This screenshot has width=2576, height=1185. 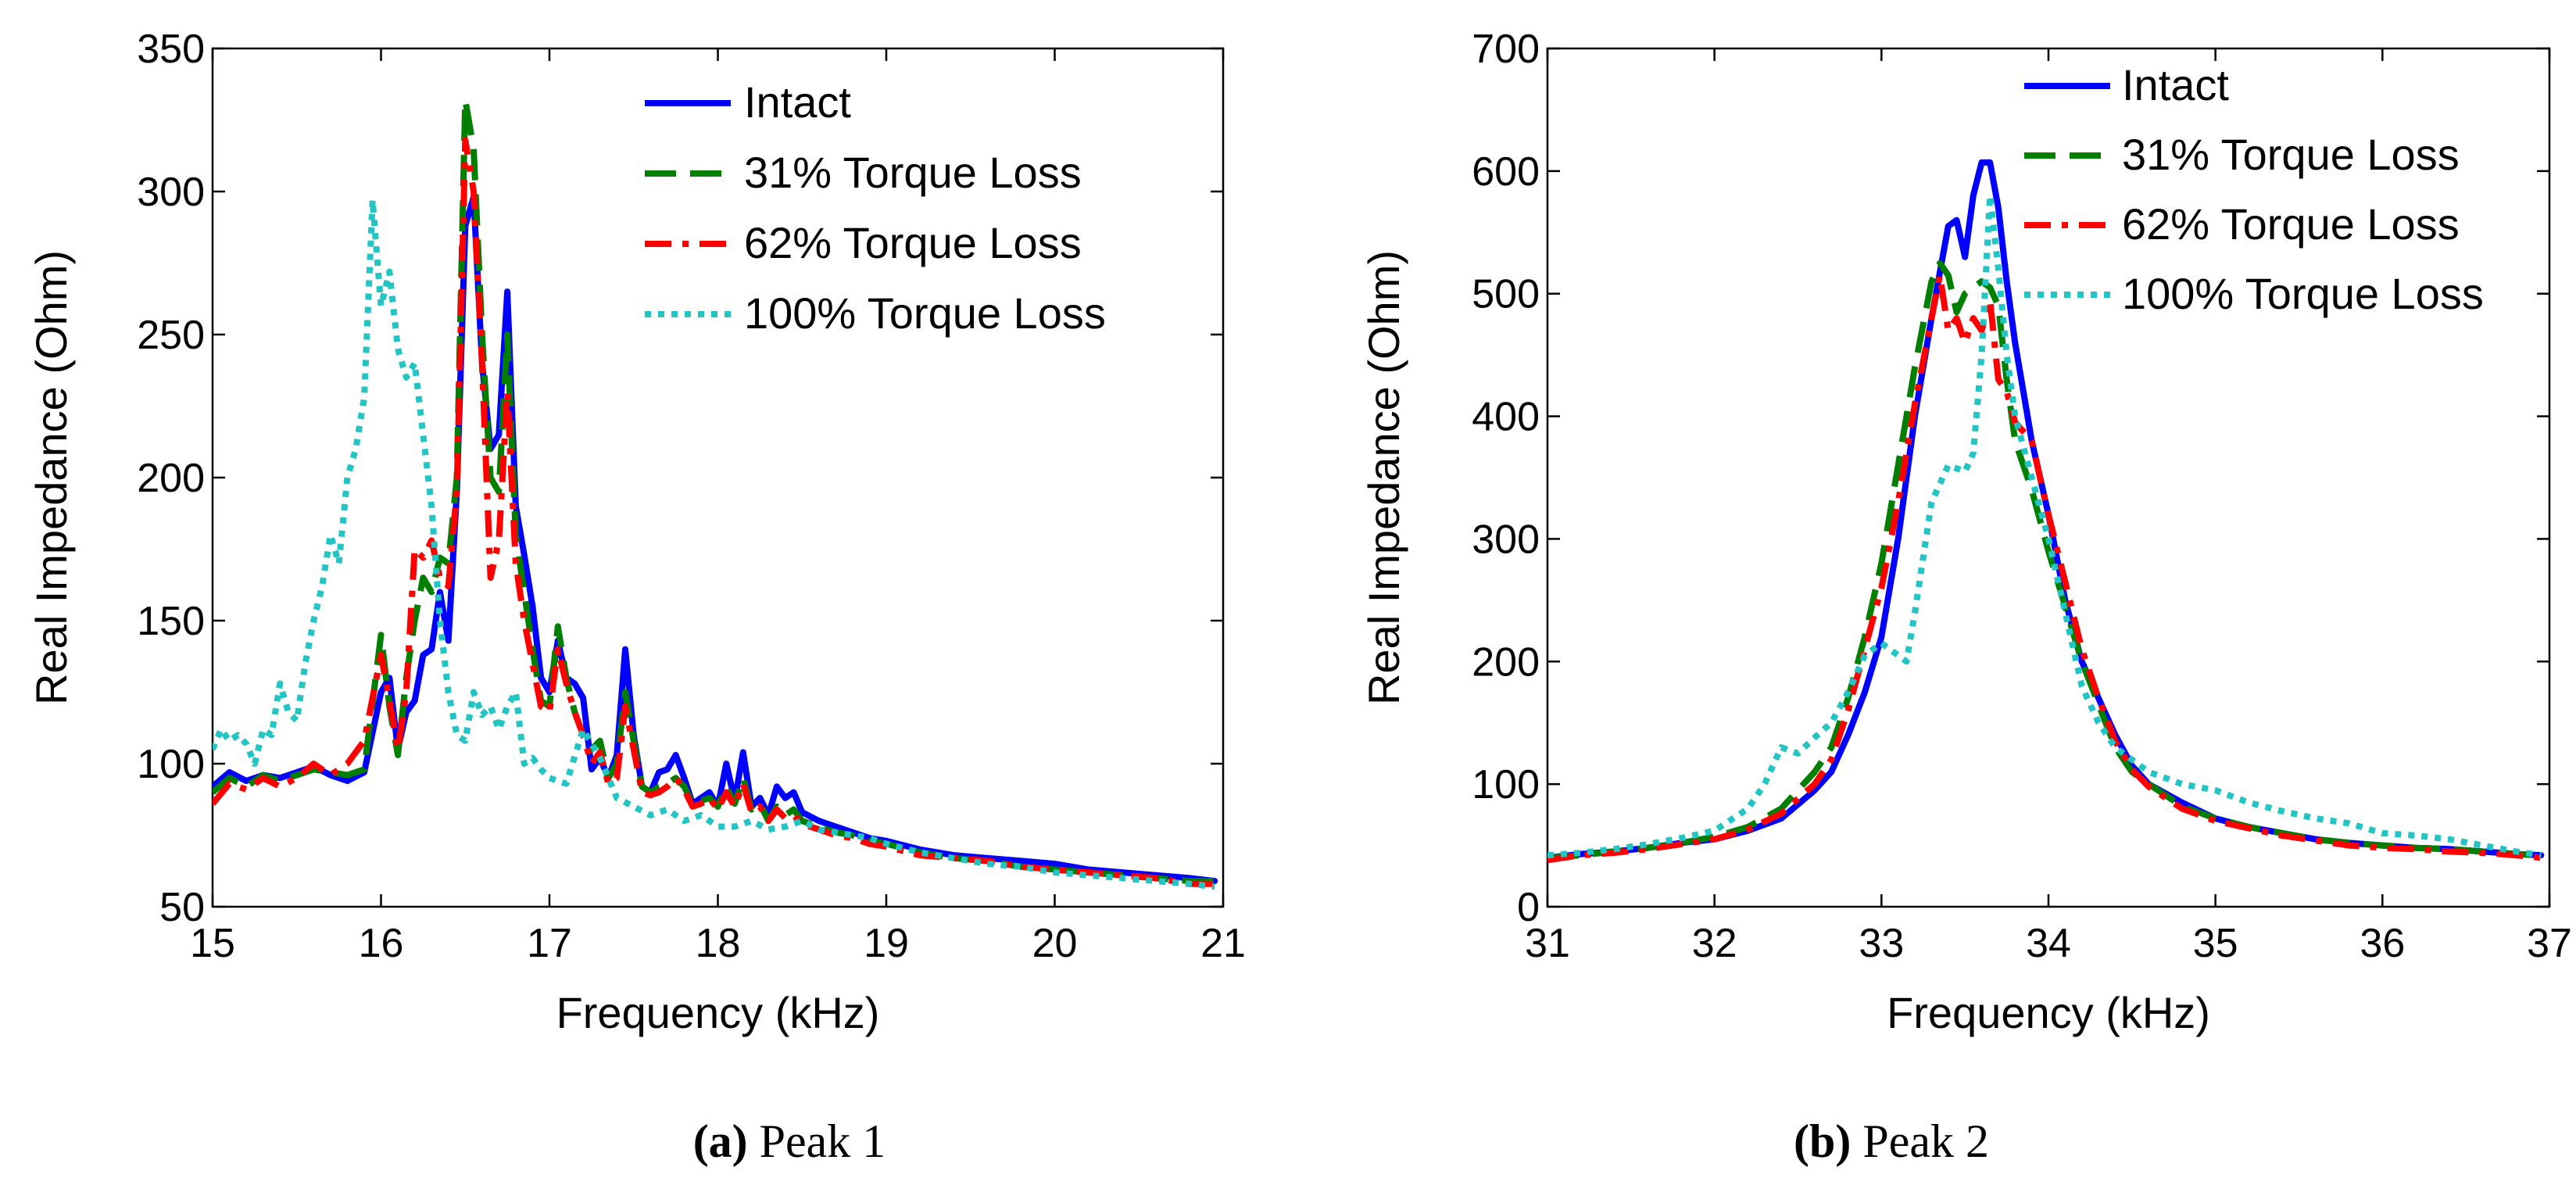 What do you see at coordinates (182, 907) in the screenshot?
I see `y-tick-label: 50` at bounding box center [182, 907].